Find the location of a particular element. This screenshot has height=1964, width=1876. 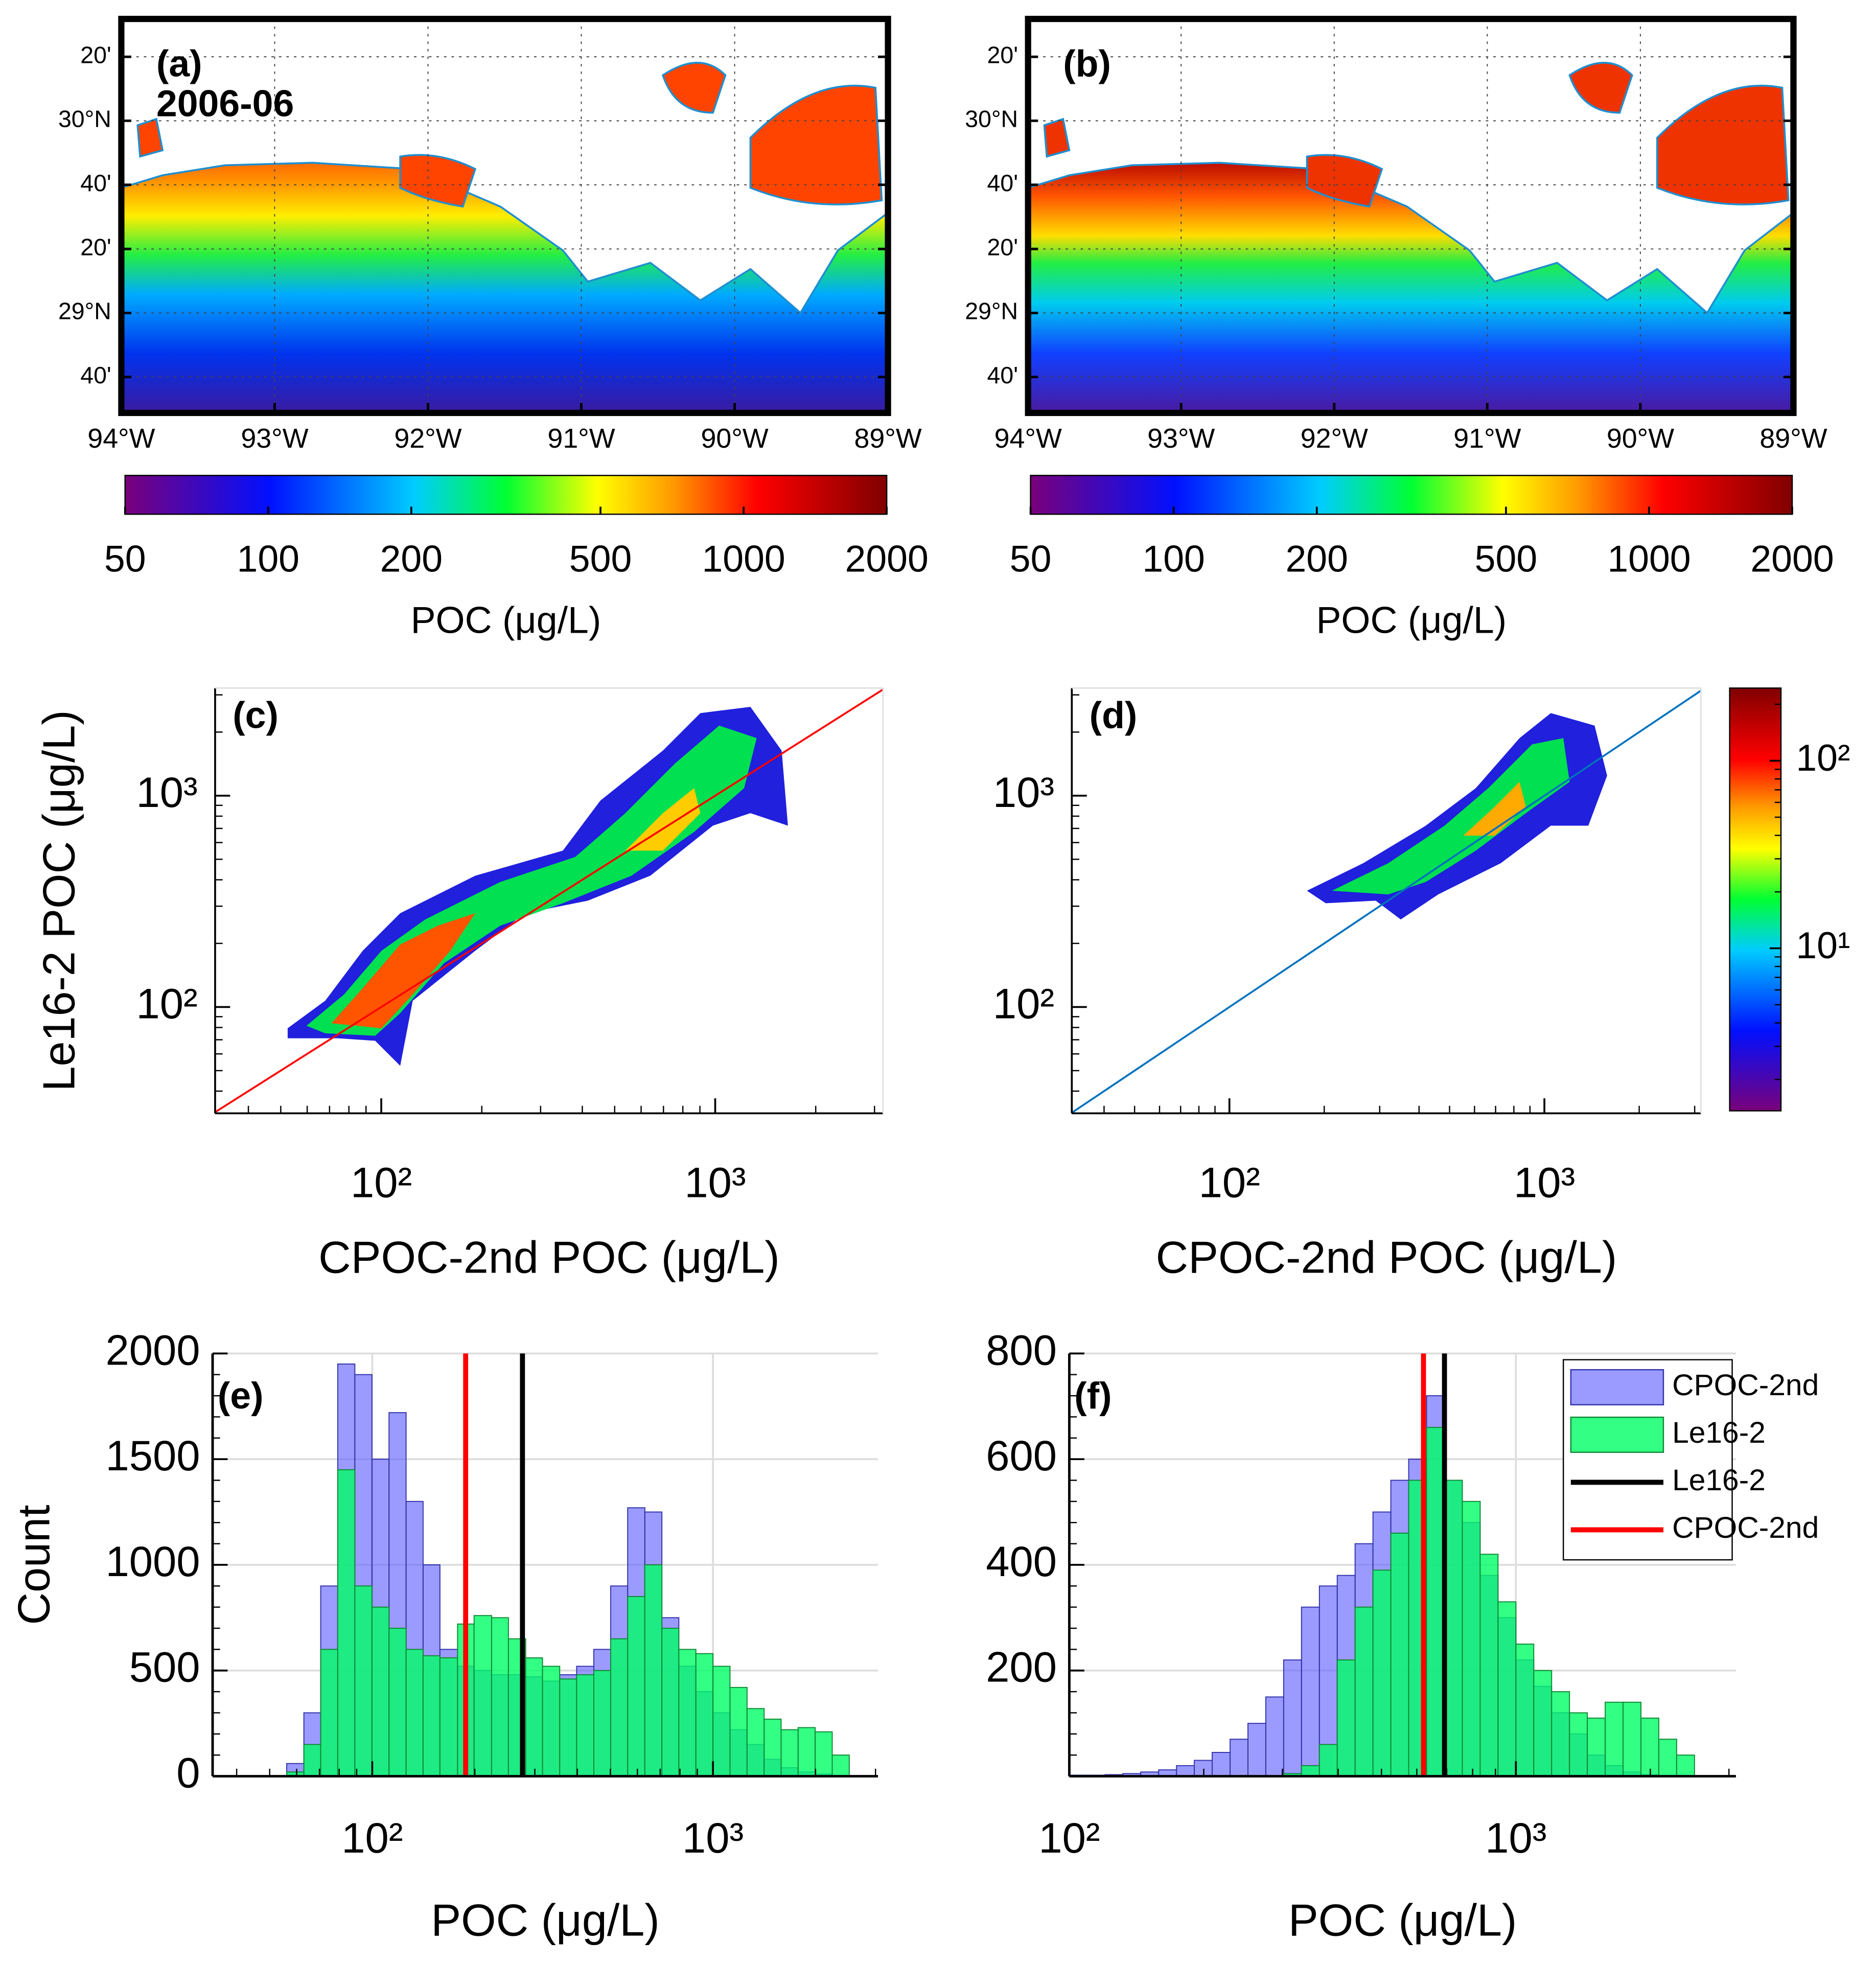

y-tick-label: 0 is located at coordinates (188, 1773).